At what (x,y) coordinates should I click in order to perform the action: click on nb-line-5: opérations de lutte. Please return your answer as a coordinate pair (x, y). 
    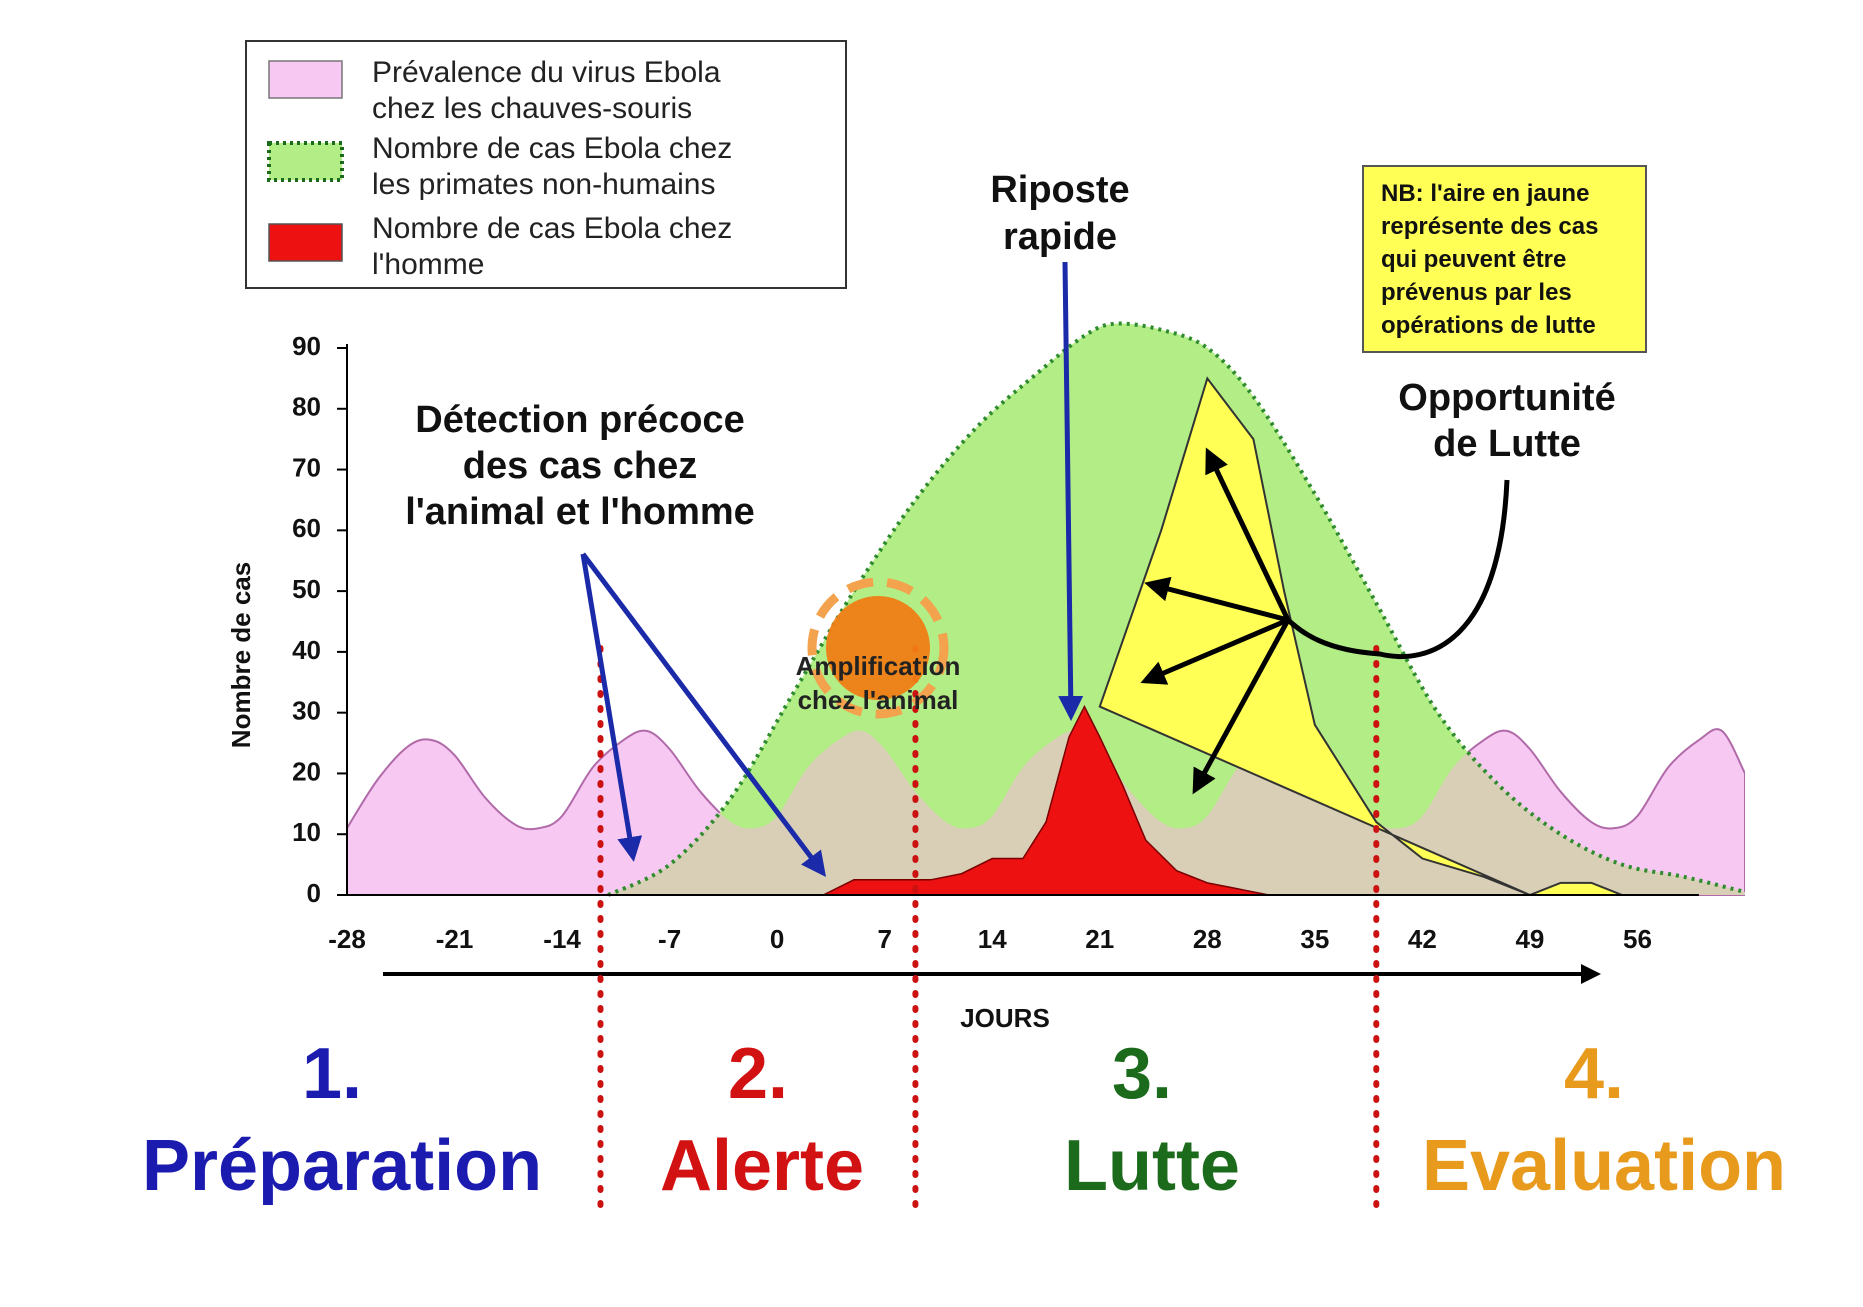
    Looking at the image, I should click on (1488, 325).